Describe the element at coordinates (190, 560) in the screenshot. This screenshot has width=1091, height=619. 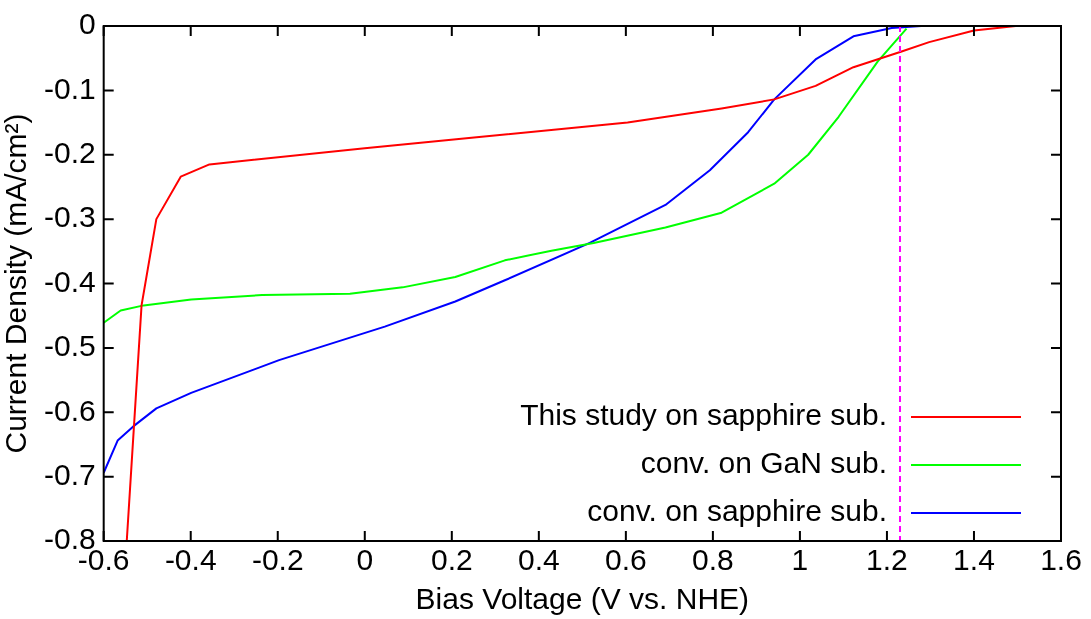
I see `x-tick-label: -0.4` at that location.